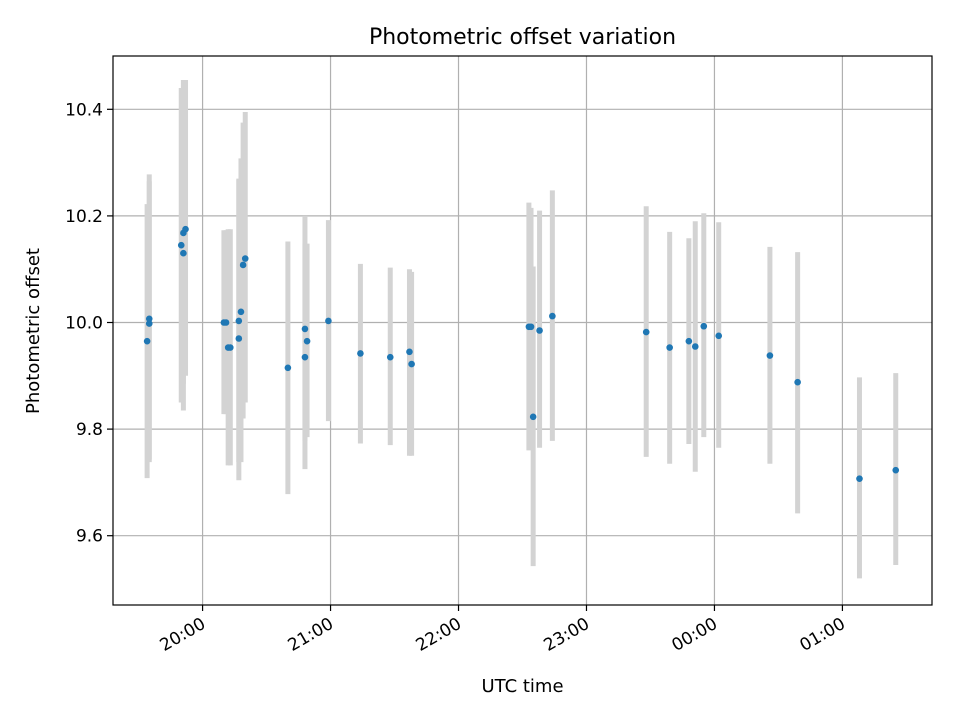  What do you see at coordinates (822, 635) in the screenshot?
I see `x-tick-label: 01:00` at bounding box center [822, 635].